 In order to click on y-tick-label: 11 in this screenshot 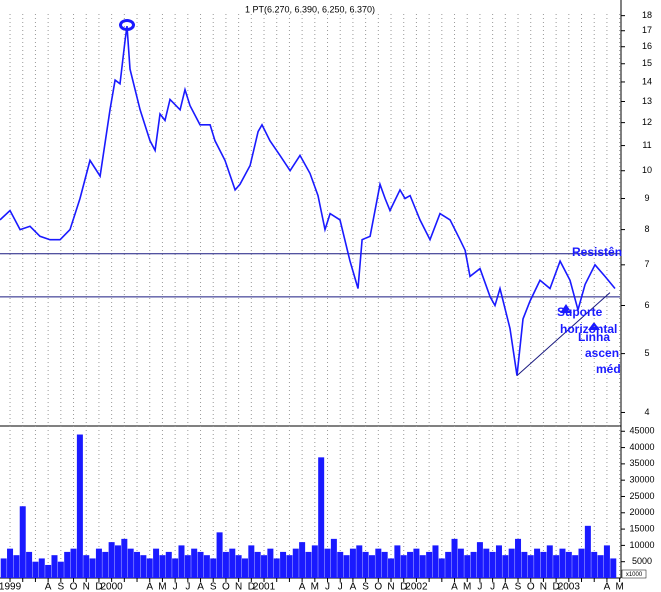, I will do `click(646, 145)`.